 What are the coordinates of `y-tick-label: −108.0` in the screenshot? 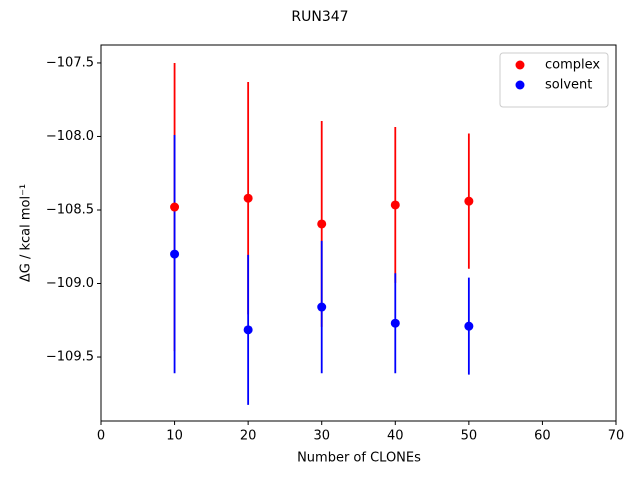 It's located at (70, 136).